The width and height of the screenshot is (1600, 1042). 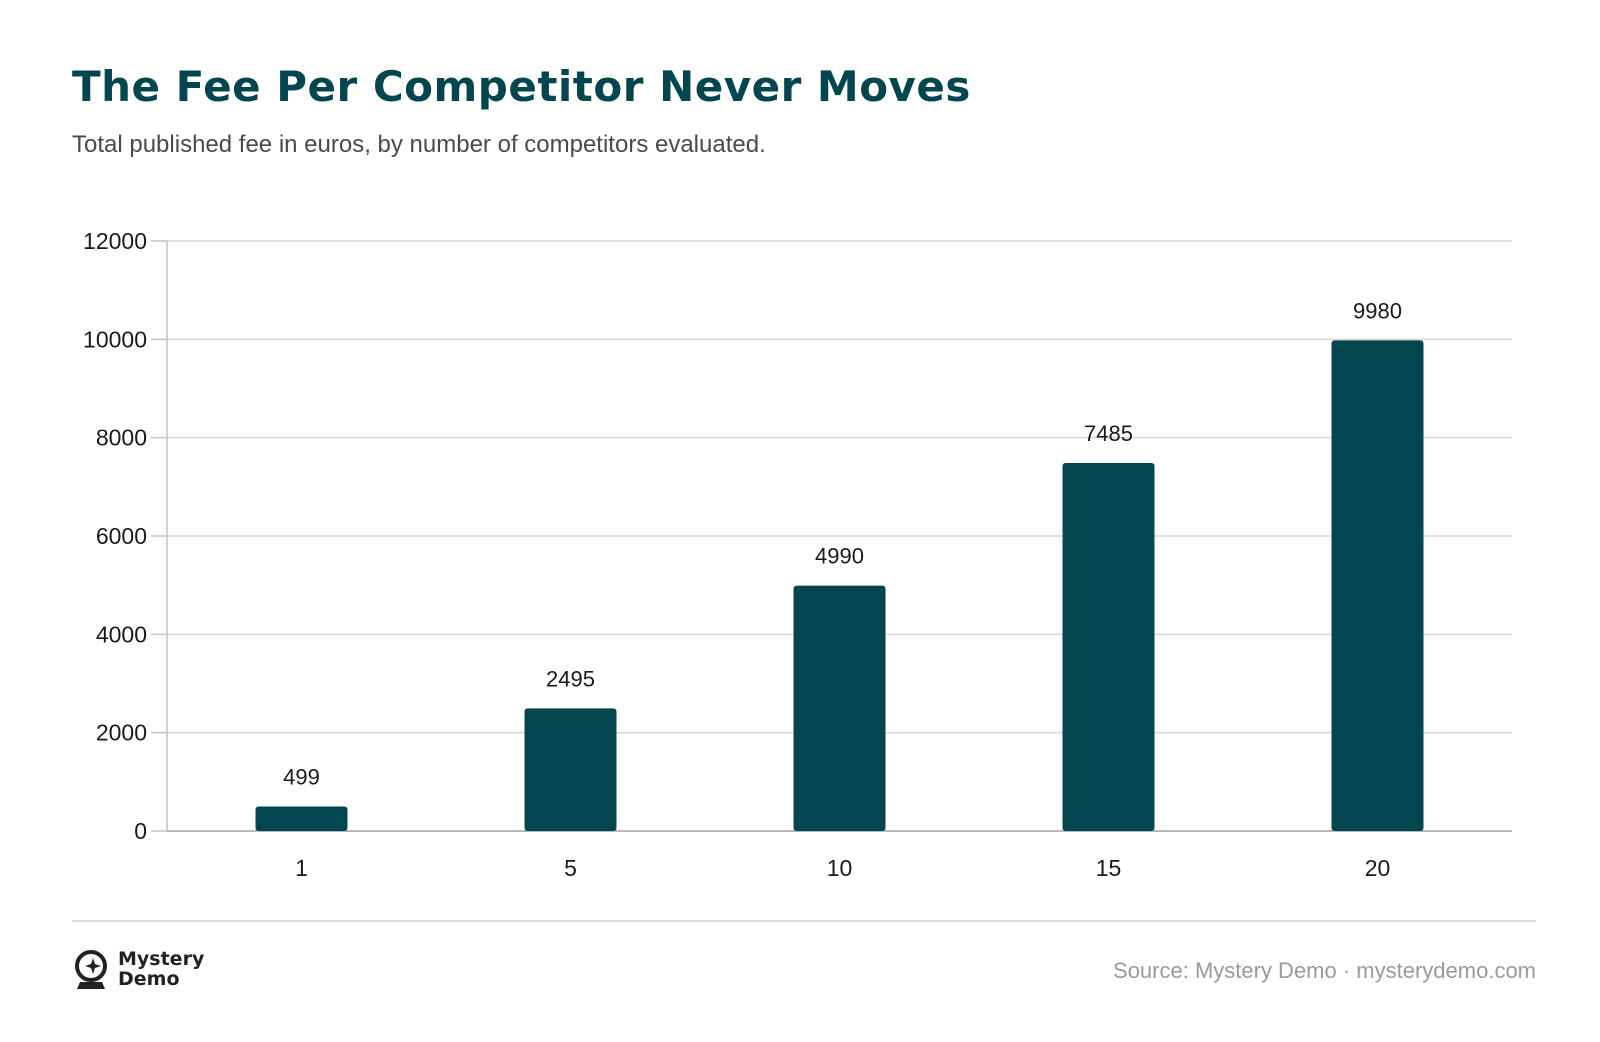 What do you see at coordinates (115, 241) in the screenshot?
I see `y-tick-label: 12000` at bounding box center [115, 241].